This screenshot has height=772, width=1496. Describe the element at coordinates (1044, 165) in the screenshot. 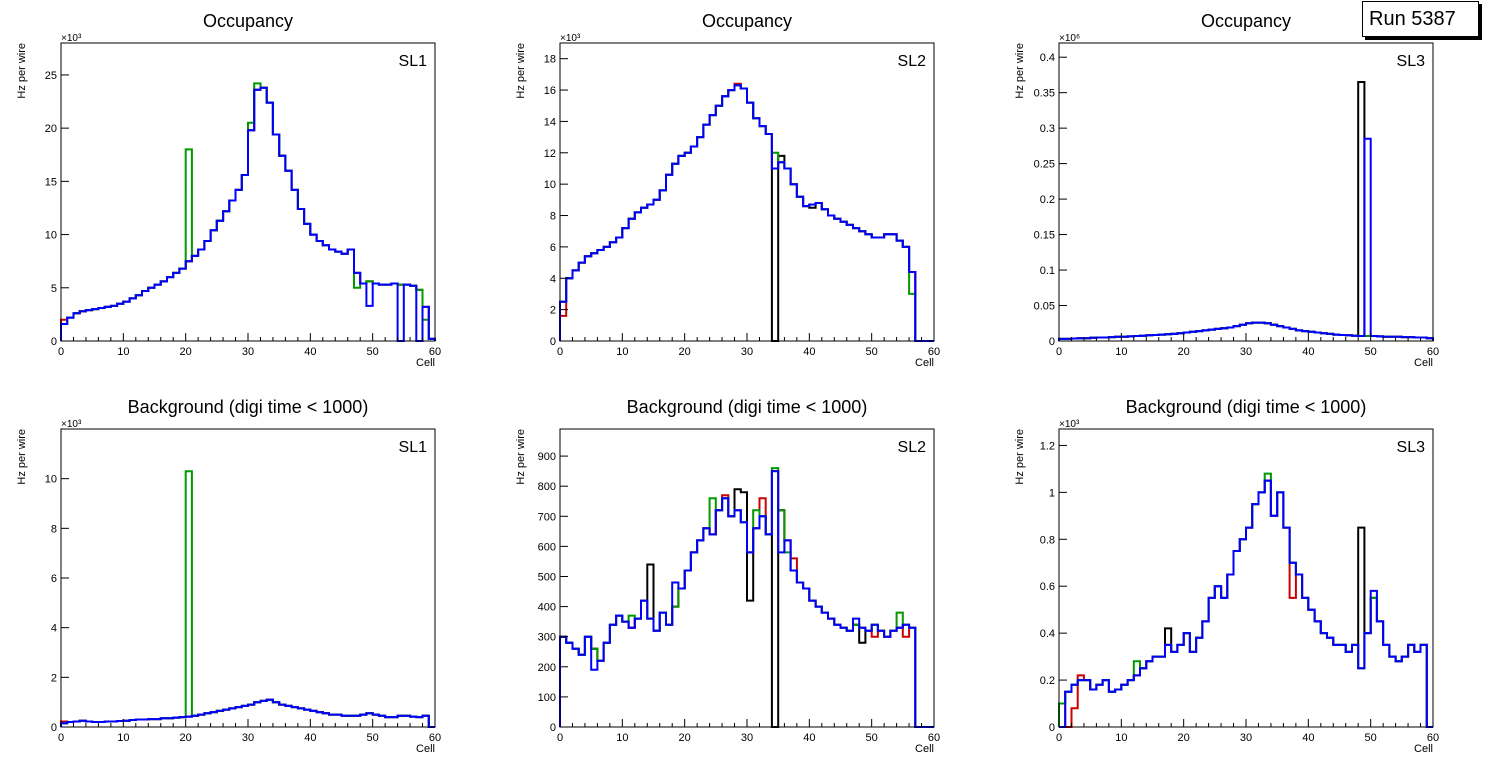

I see `y-tick-label: 0.25` at that location.